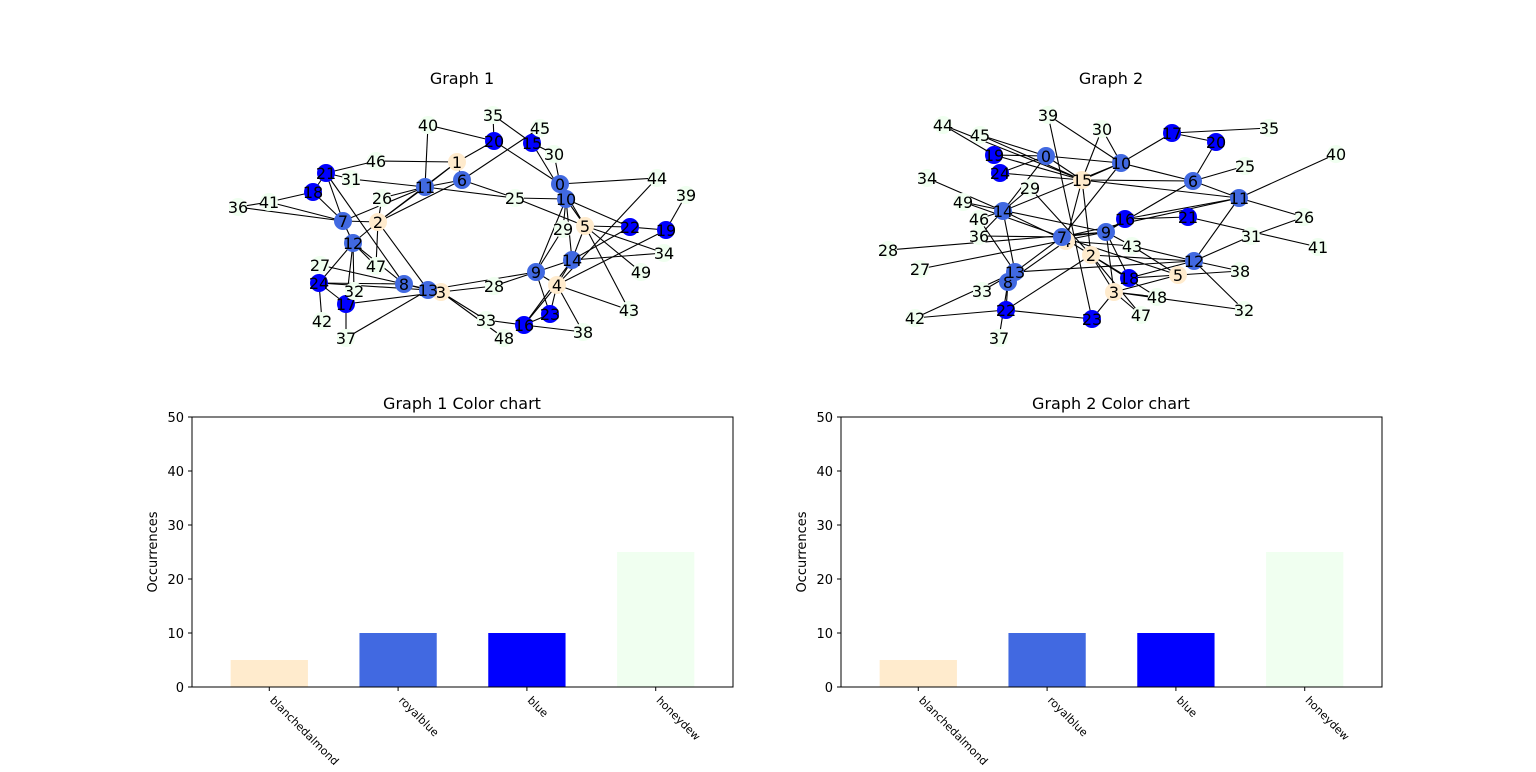 The height and width of the screenshot is (772, 1536). Describe the element at coordinates (494, 286) in the screenshot. I see `graph-1-node-28: 28` at that location.